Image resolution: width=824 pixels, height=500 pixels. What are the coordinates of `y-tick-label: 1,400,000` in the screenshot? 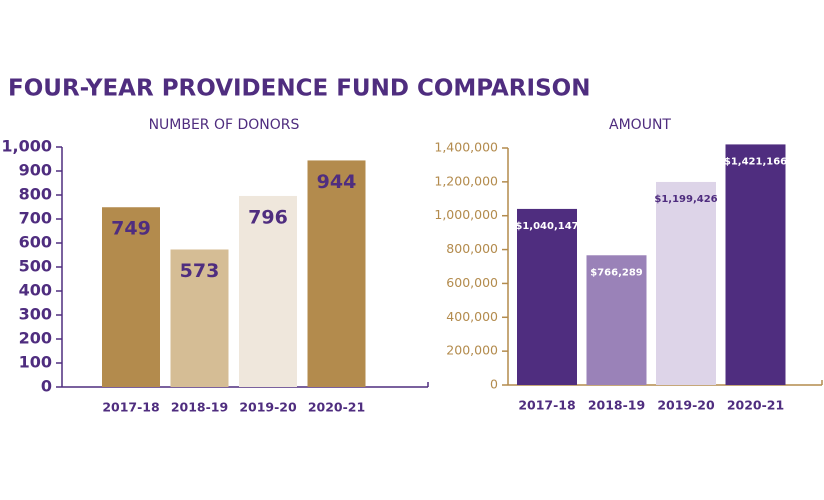 It's located at (466, 147).